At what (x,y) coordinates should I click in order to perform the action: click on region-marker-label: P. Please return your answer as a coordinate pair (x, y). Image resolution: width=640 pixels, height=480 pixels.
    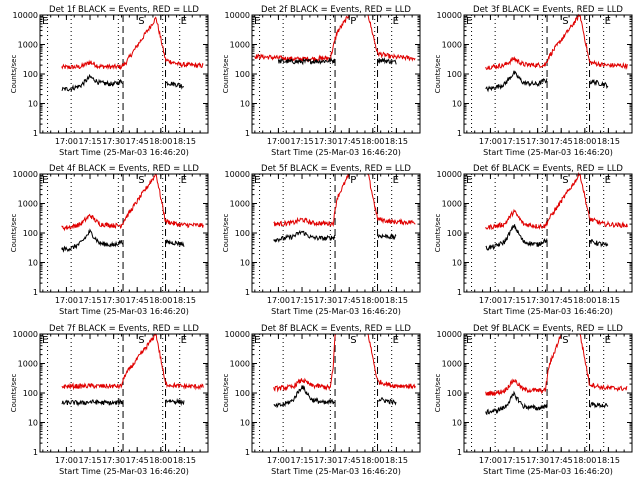
    Looking at the image, I should click on (353, 180).